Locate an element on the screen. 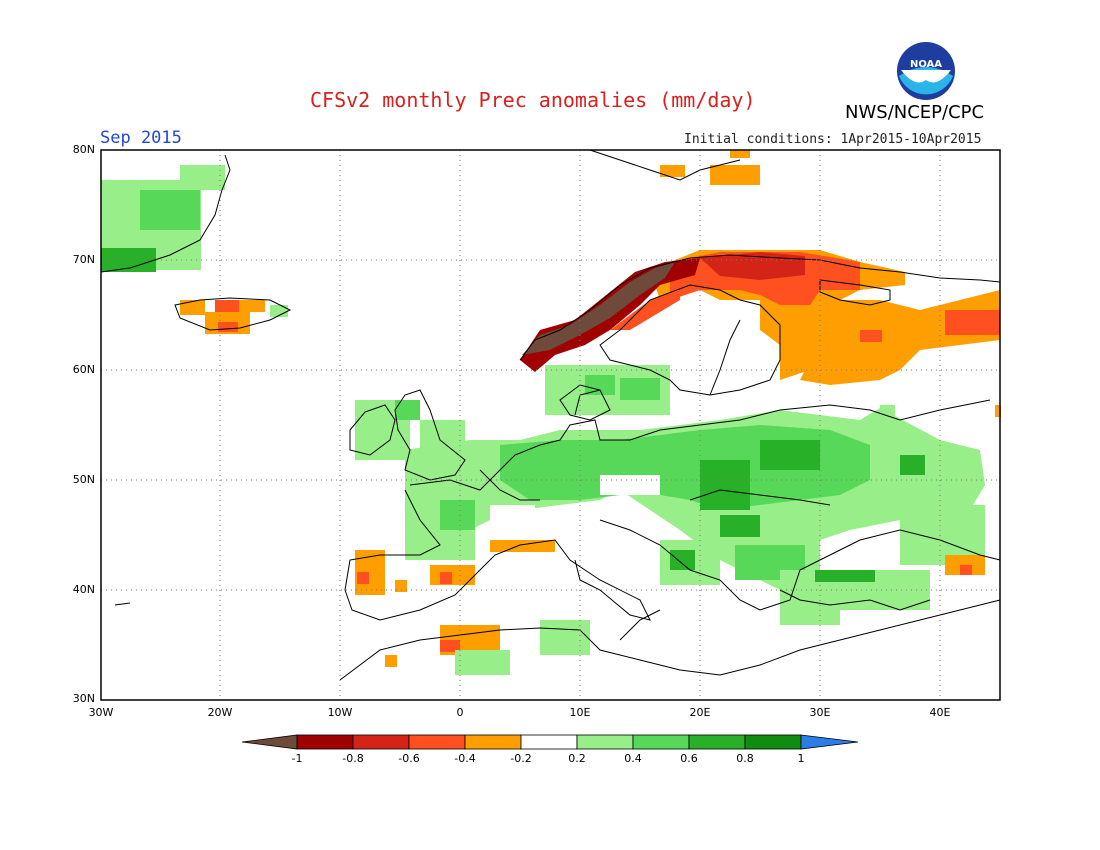 This screenshot has height=850, width=1100. agency-label: NWS/NCEP/CPC is located at coordinates (915, 112).